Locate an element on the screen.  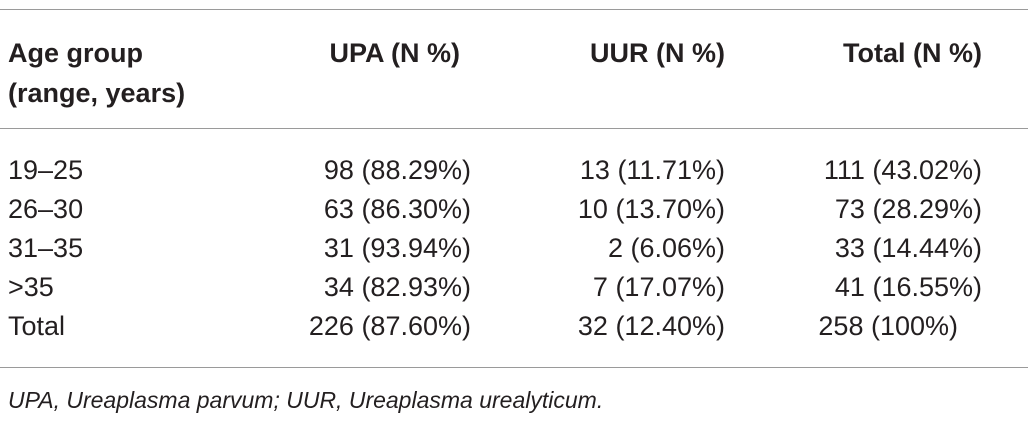
cell-total: 258 (100%) is located at coordinates (888, 326).